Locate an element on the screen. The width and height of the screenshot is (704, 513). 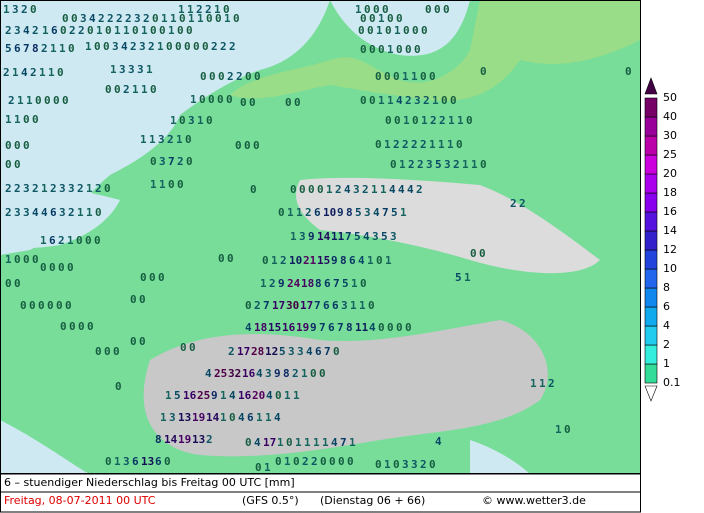
precip-value: 4 is located at coordinates (35, 212).